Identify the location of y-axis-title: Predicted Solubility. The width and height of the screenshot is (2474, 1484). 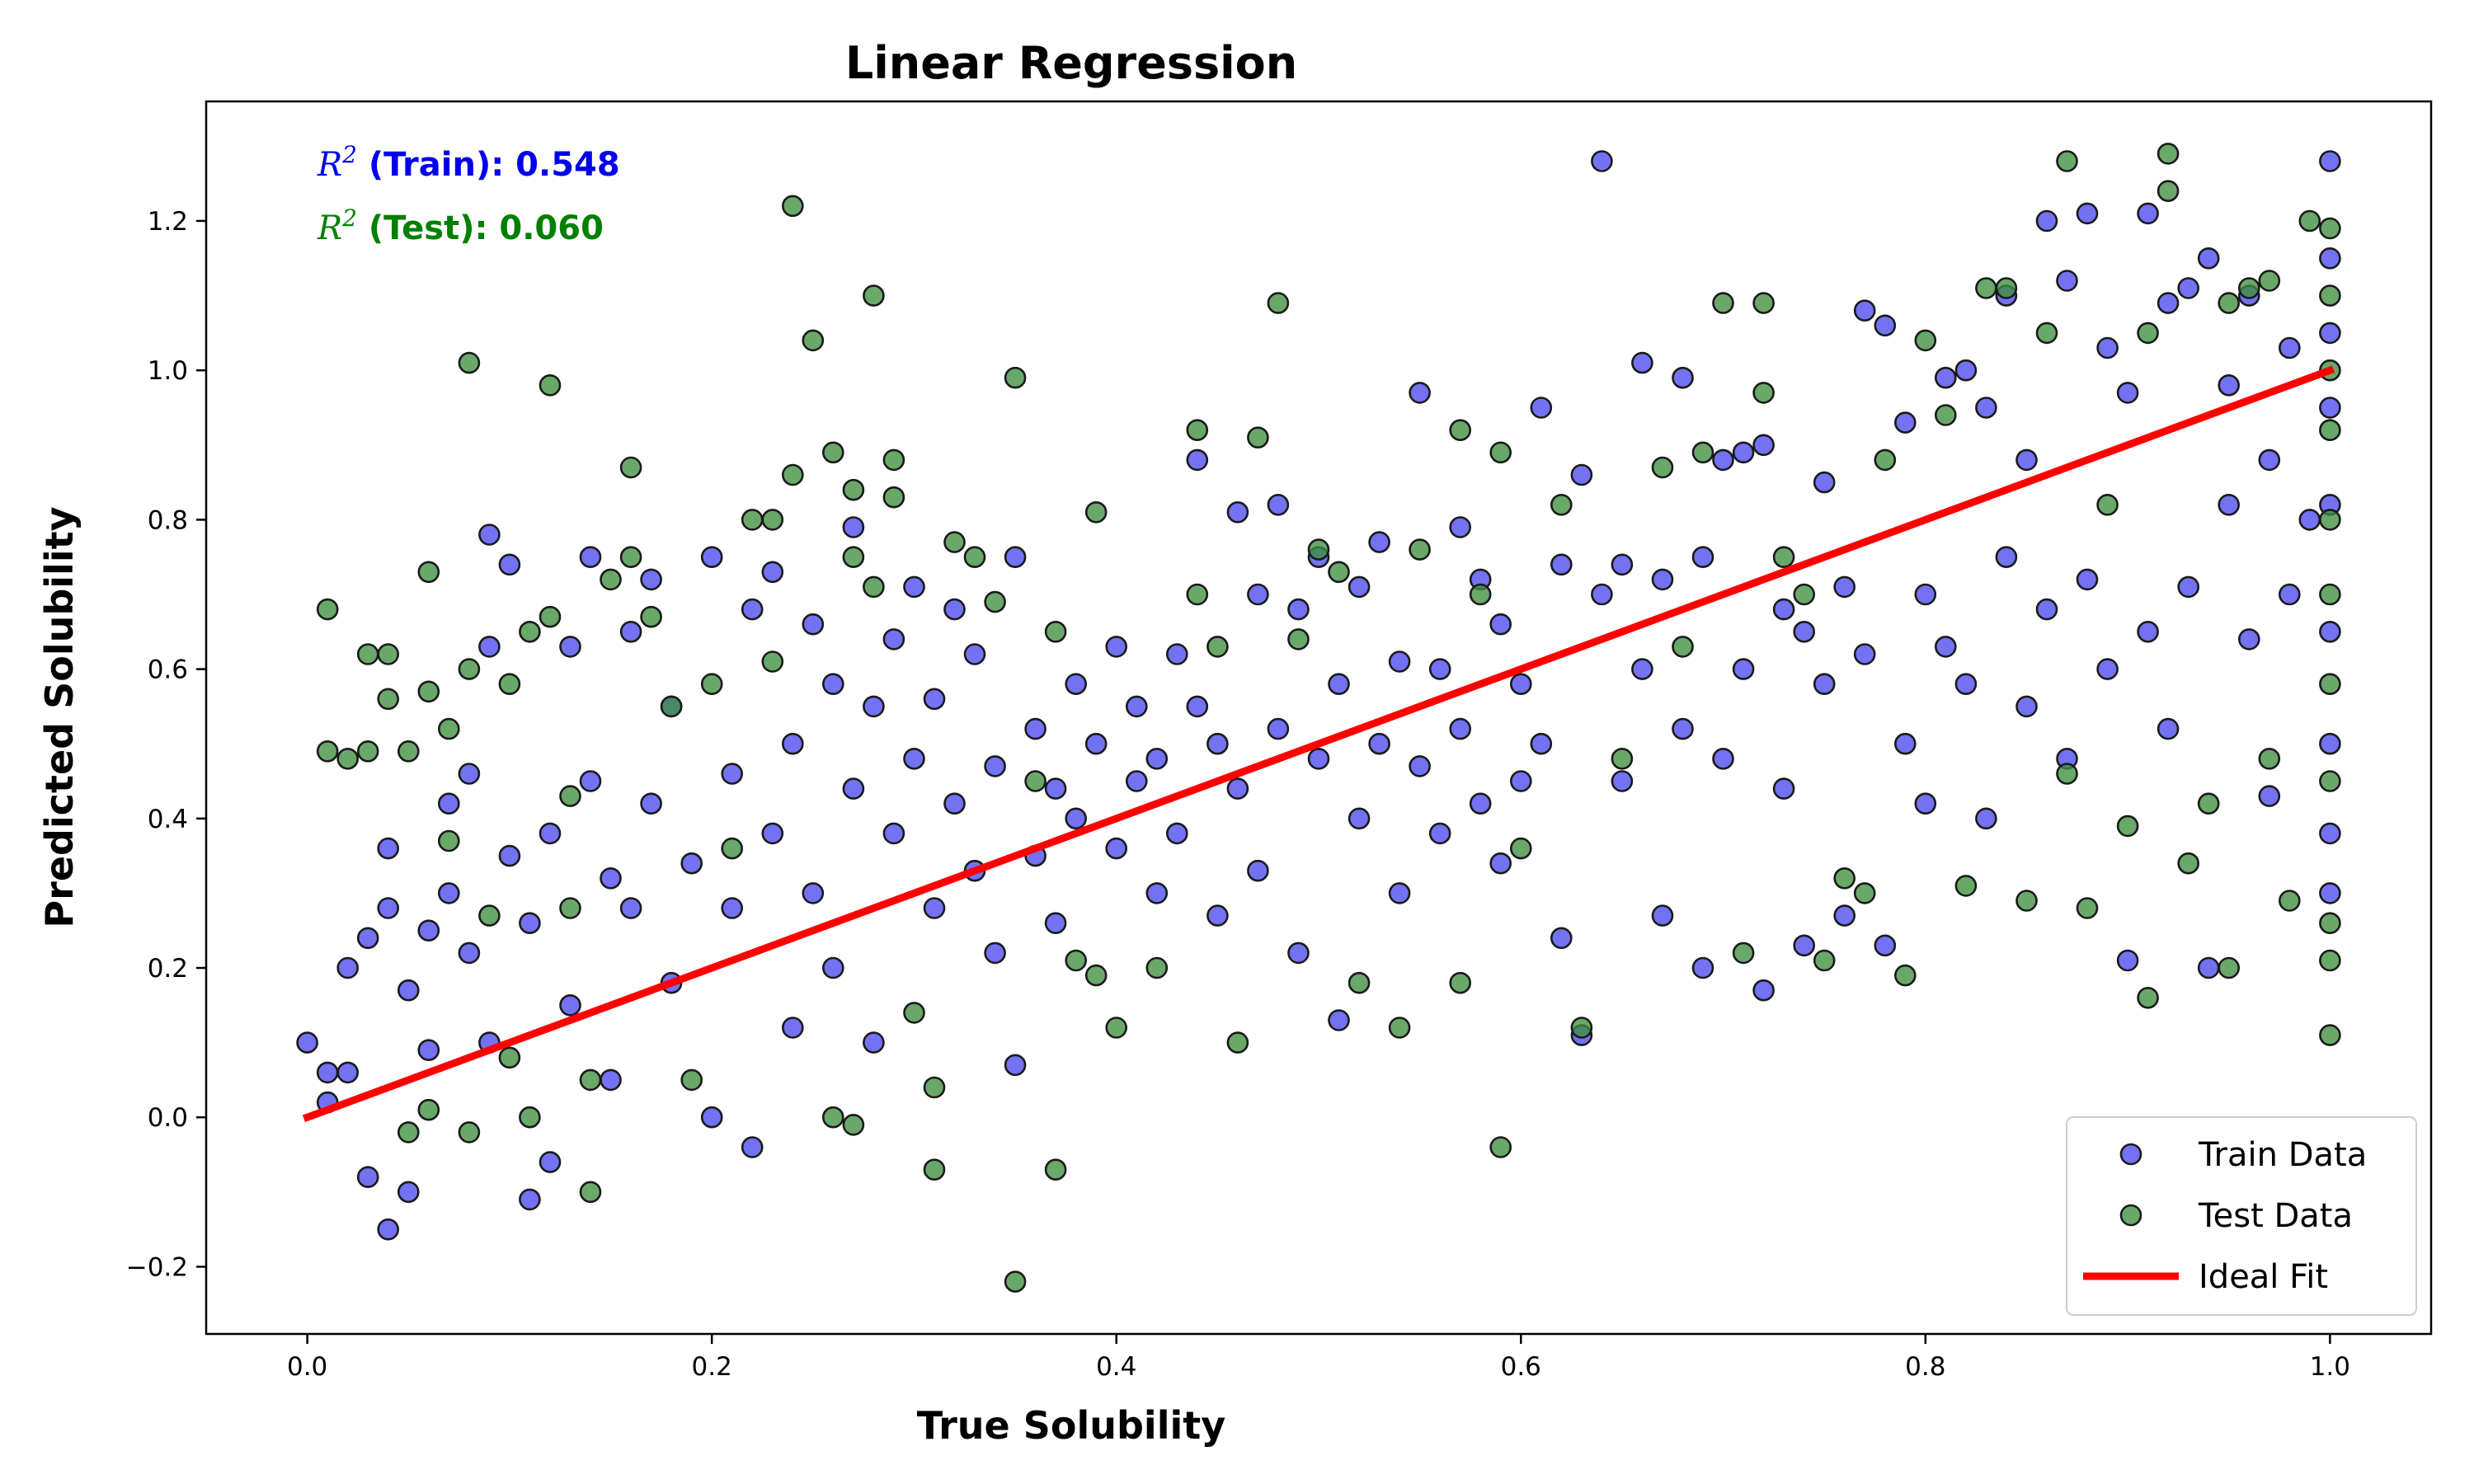
(59, 717).